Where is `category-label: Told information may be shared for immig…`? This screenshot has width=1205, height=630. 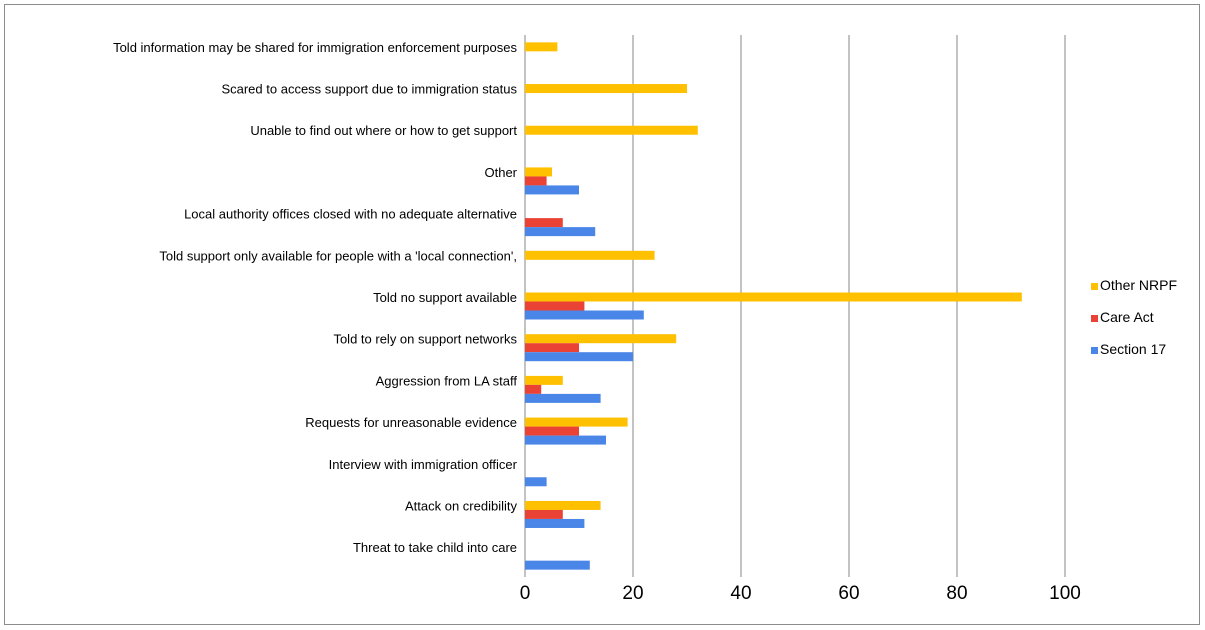
category-label: Told information may be shared for immig… is located at coordinates (315, 47).